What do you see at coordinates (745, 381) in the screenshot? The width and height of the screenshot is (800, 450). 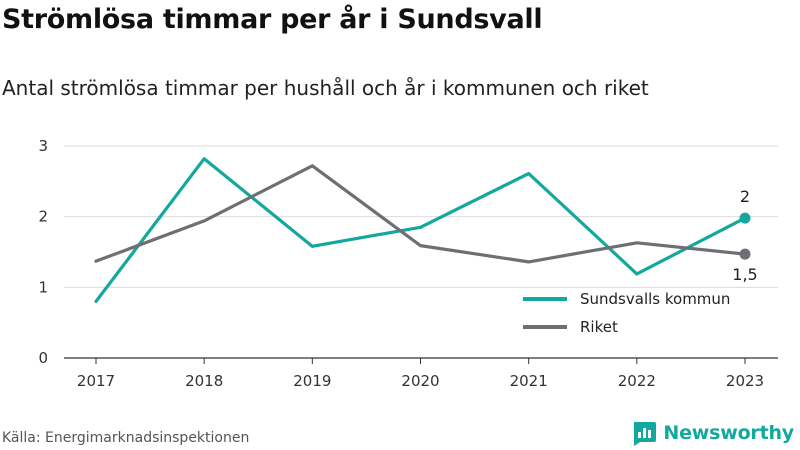 I see `x-tick-label: 2023` at bounding box center [745, 381].